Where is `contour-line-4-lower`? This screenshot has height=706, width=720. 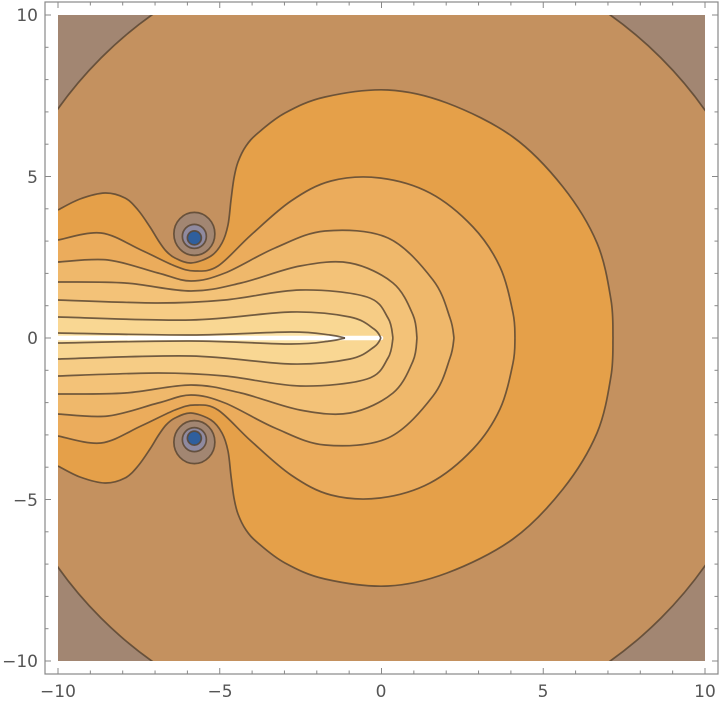
contour-line-4-lower is located at coordinates (238, 376).